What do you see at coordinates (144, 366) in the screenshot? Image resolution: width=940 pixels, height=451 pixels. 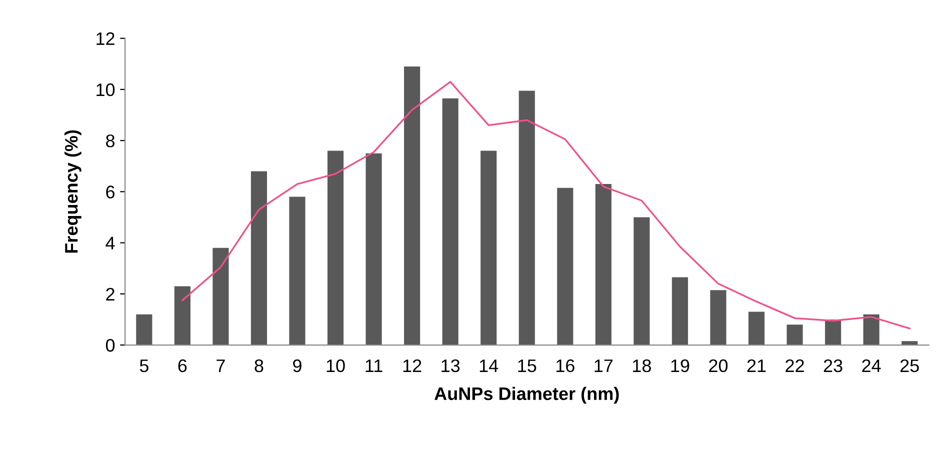 I see `x-tick-label: 5` at bounding box center [144, 366].